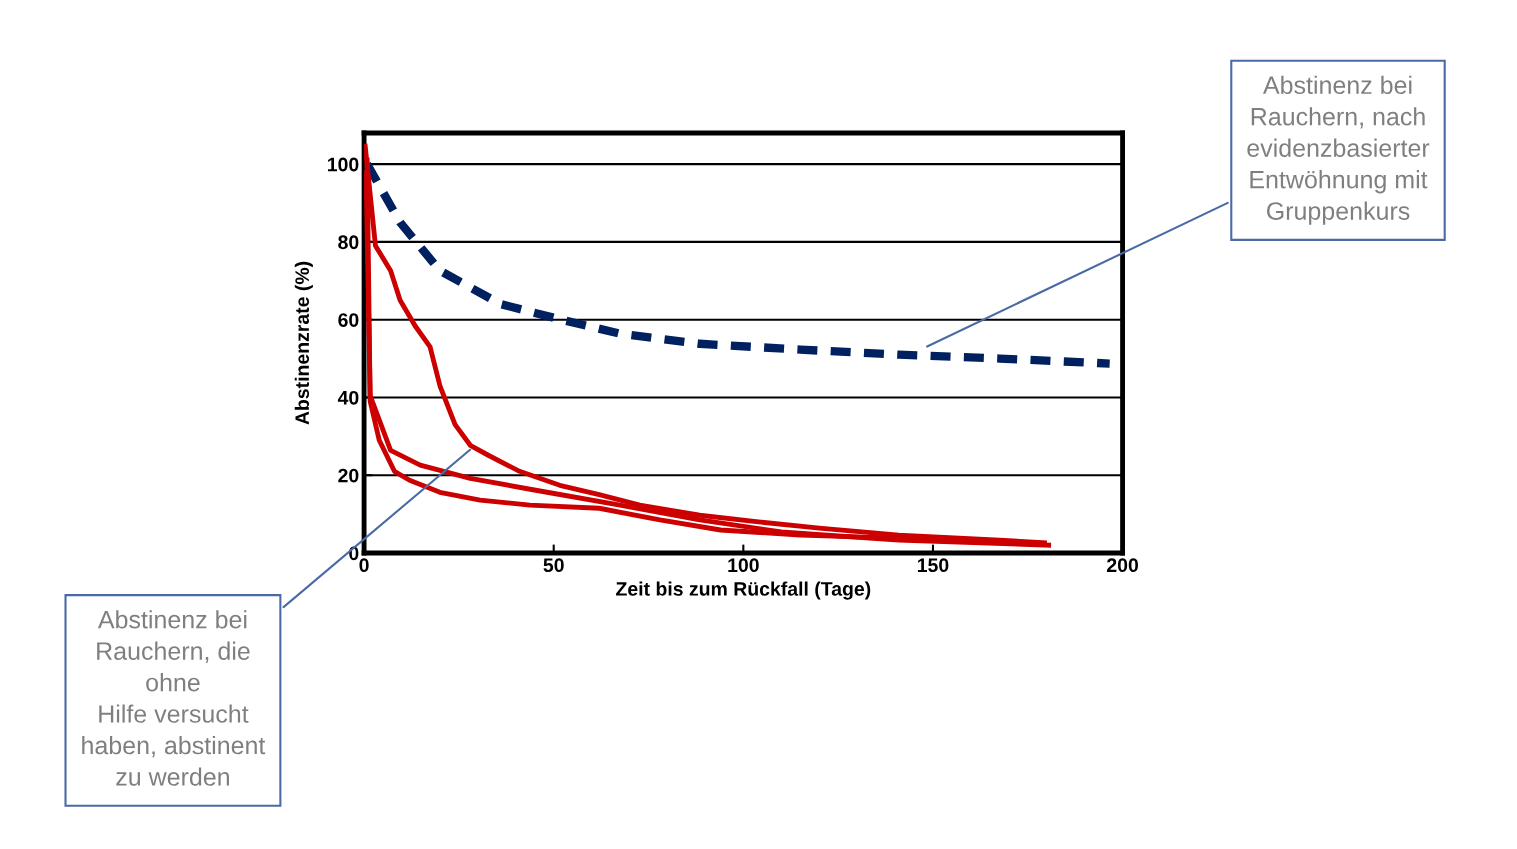 This screenshot has height=849, width=1517. I want to click on y-tick-label: 100, so click(343, 164).